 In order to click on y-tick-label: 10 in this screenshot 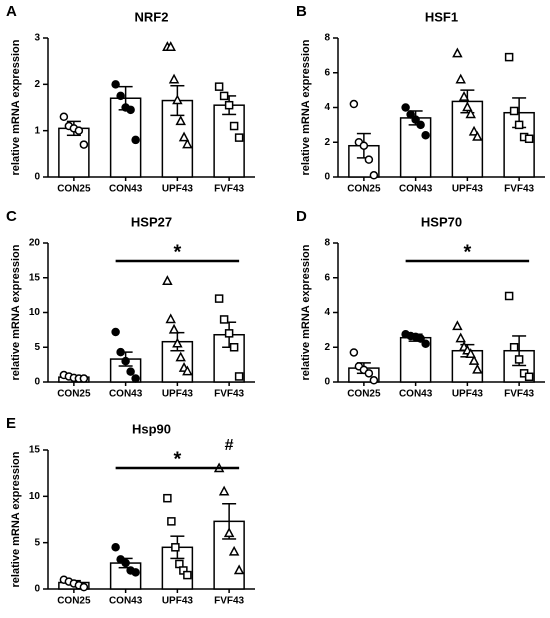, I will do `click(35, 496)`.